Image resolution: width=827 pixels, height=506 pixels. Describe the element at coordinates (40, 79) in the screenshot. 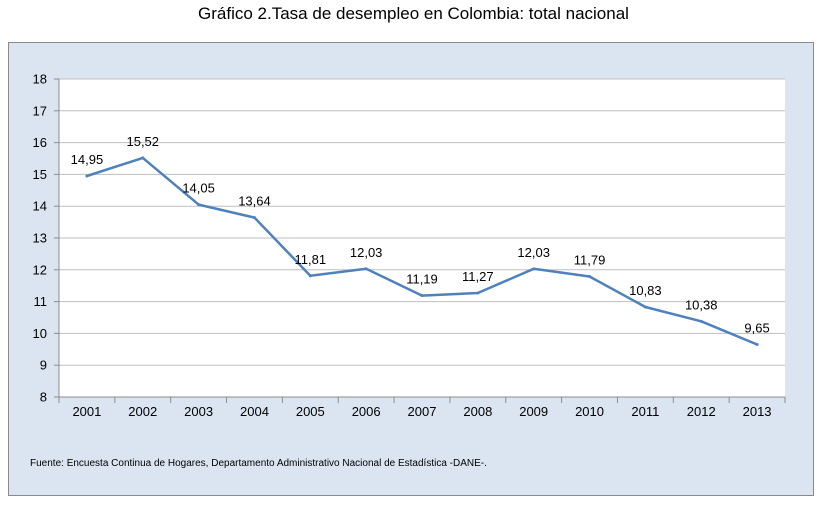

I see `y-tick-label-18: 18` at that location.